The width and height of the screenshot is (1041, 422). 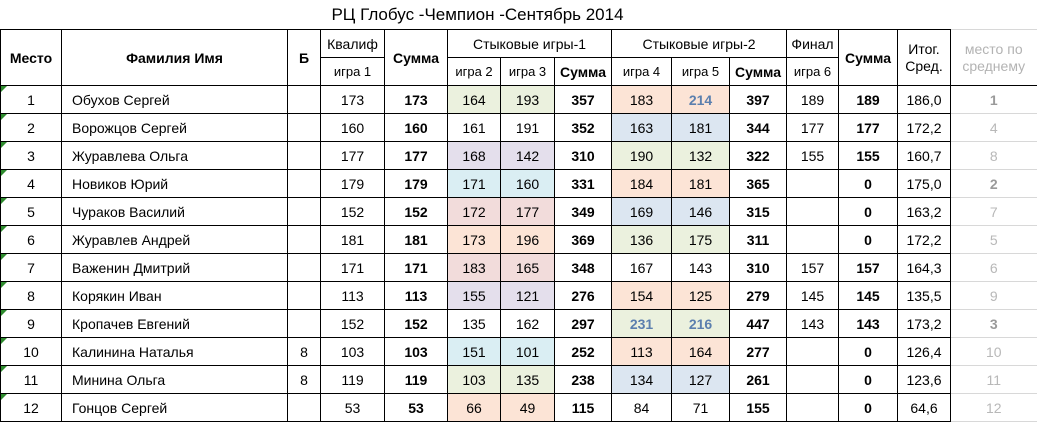 I want to click on cell-avg-rank: 12, so click(x=993, y=407).